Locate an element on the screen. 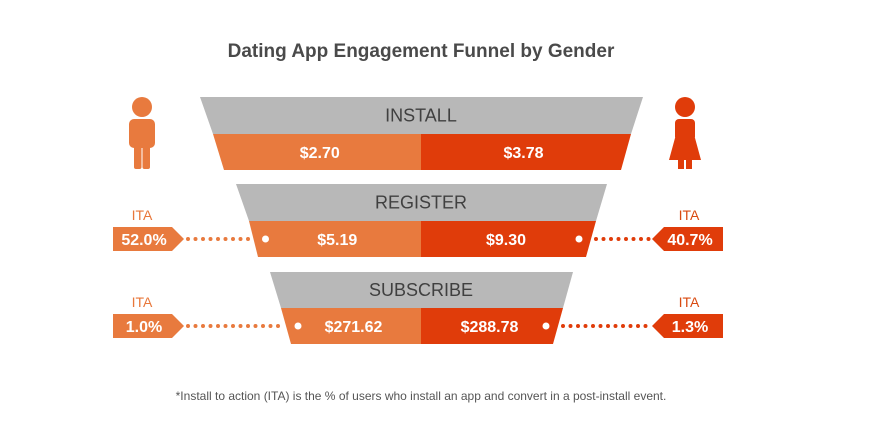 The width and height of the screenshot is (878, 423). chart-title: Dating App Engagement Funnel by Gender is located at coordinates (421, 51).